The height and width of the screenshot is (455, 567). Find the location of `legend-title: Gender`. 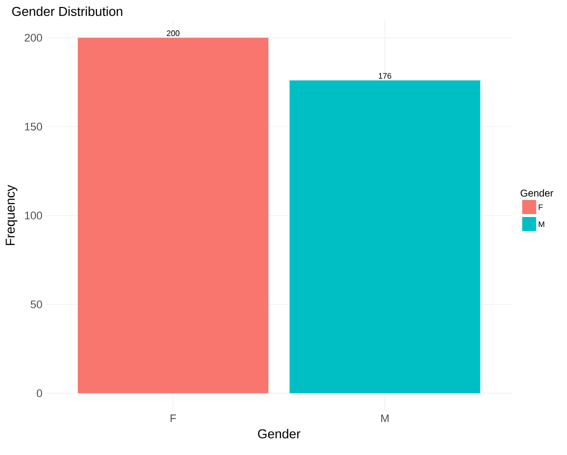

legend-title: Gender is located at coordinates (537, 193).